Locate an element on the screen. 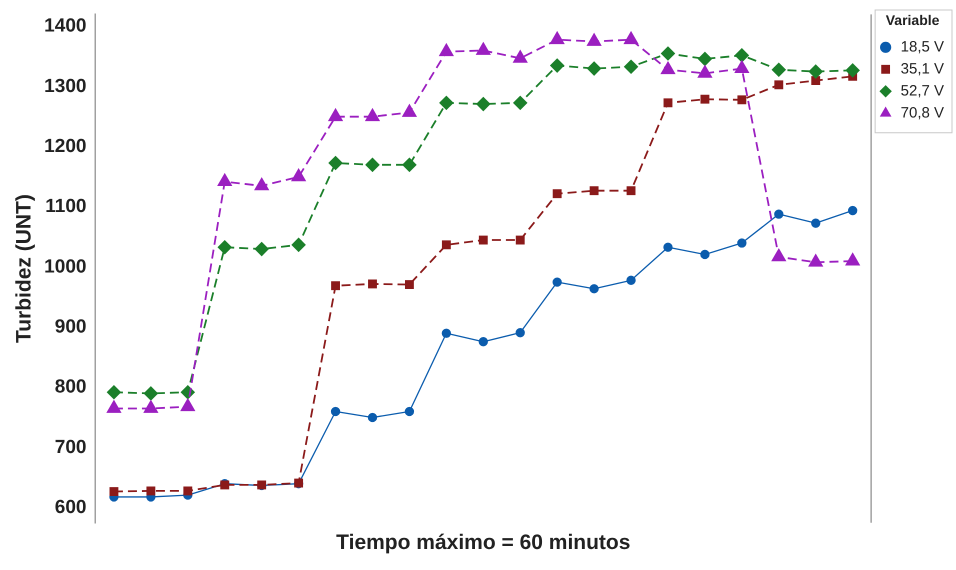 Image resolution: width=956 pixels, height=570 pixels. y-tick-label: 800 is located at coordinates (70, 387).